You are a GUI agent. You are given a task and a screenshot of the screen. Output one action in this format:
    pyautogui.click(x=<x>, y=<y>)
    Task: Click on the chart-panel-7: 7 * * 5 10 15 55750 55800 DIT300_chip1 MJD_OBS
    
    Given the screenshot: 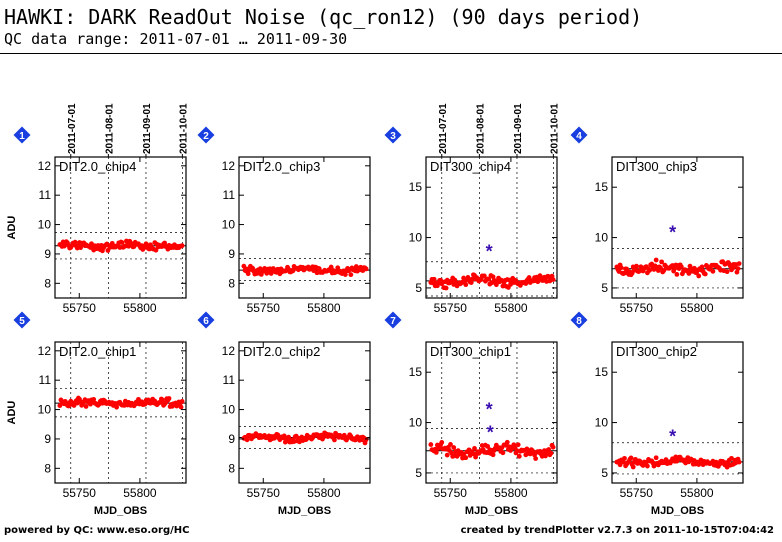 What is the action you would take?
    pyautogui.click(x=471, y=414)
    